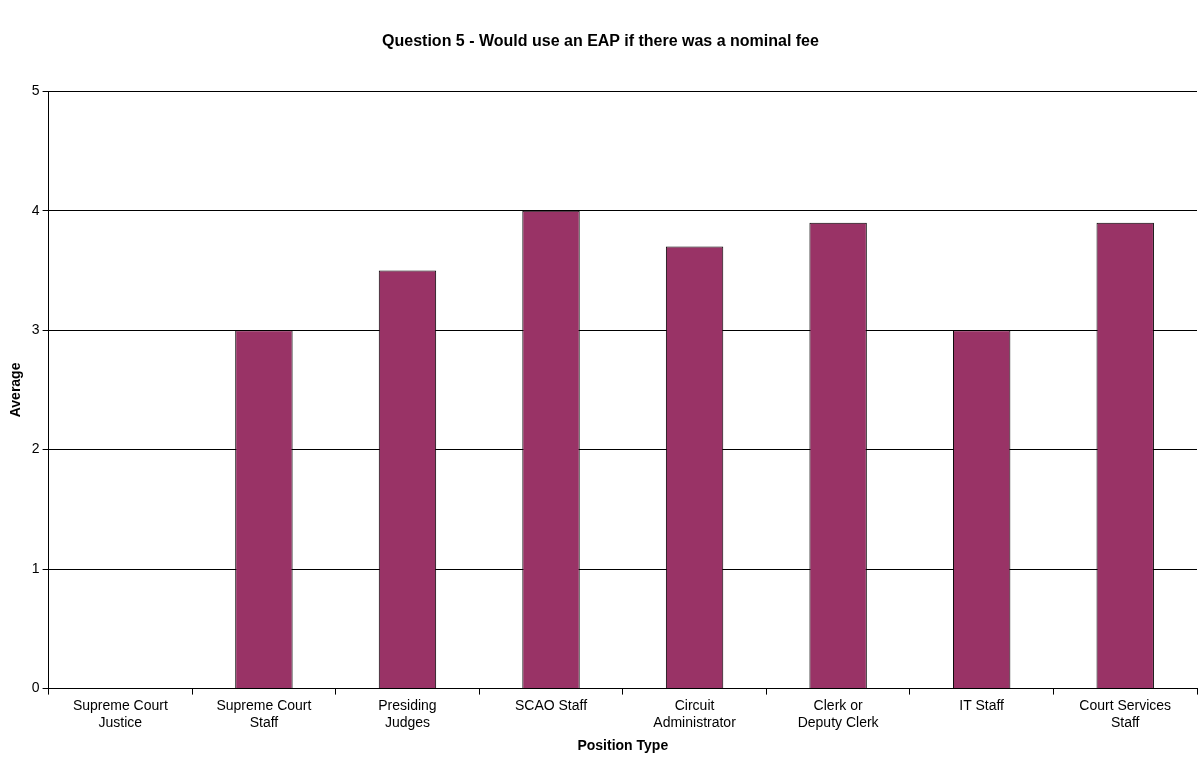  Describe the element at coordinates (35, 329) in the screenshot. I see `y-tick-label: 3` at that location.